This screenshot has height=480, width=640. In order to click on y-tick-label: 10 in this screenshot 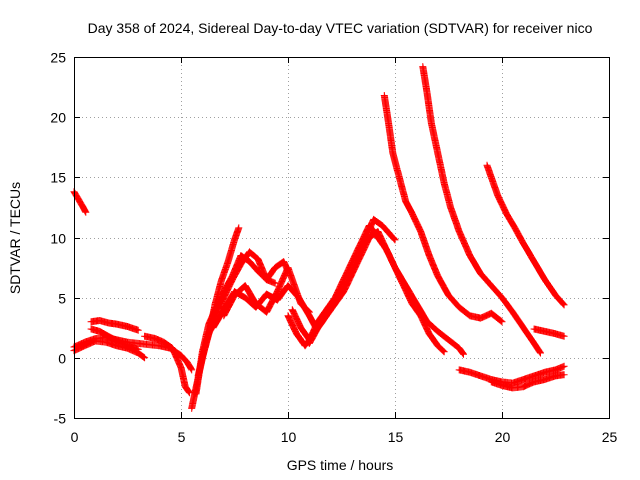, I will do `click(58, 239)`.